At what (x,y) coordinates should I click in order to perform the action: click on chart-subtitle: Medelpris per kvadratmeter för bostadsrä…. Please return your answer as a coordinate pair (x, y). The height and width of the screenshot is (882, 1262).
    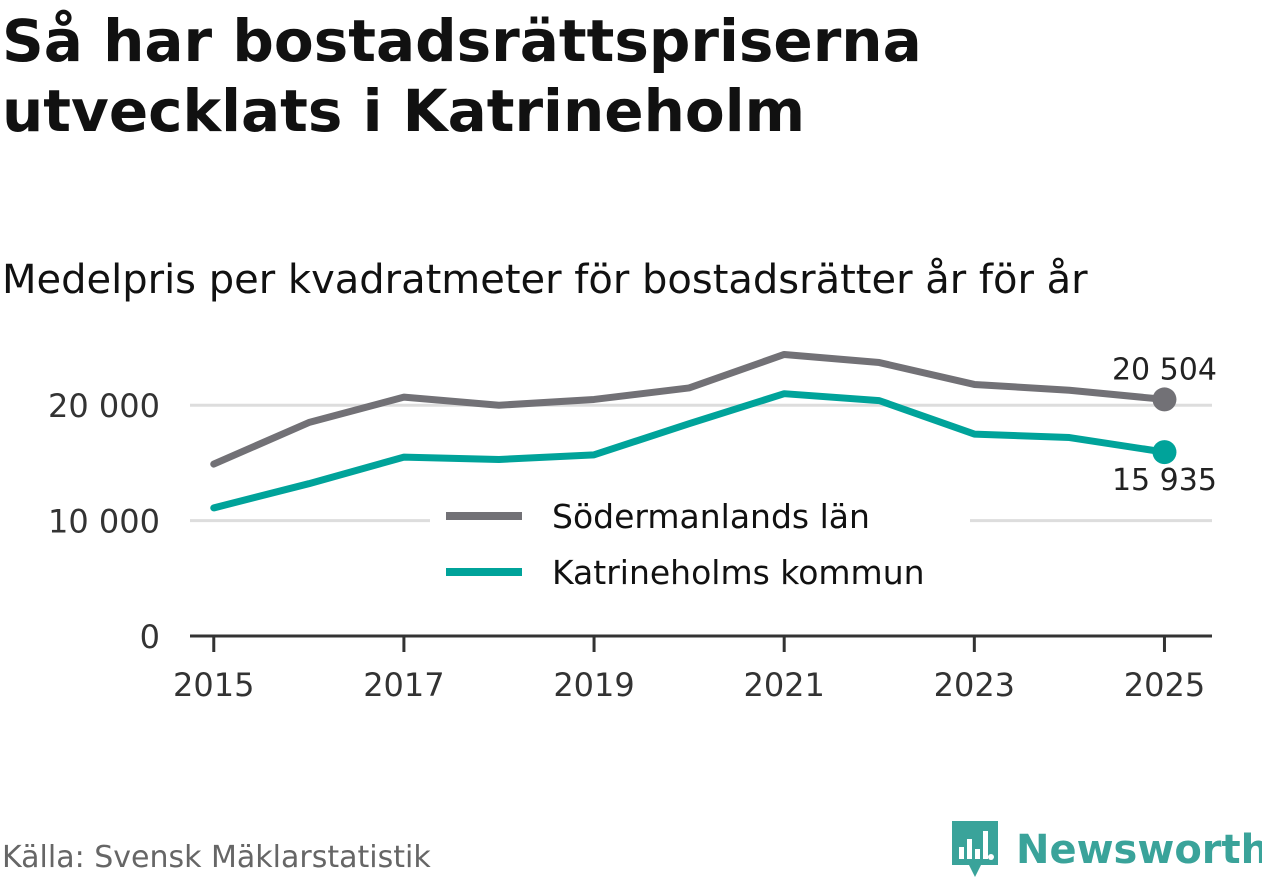
    Looking at the image, I should click on (545, 280).